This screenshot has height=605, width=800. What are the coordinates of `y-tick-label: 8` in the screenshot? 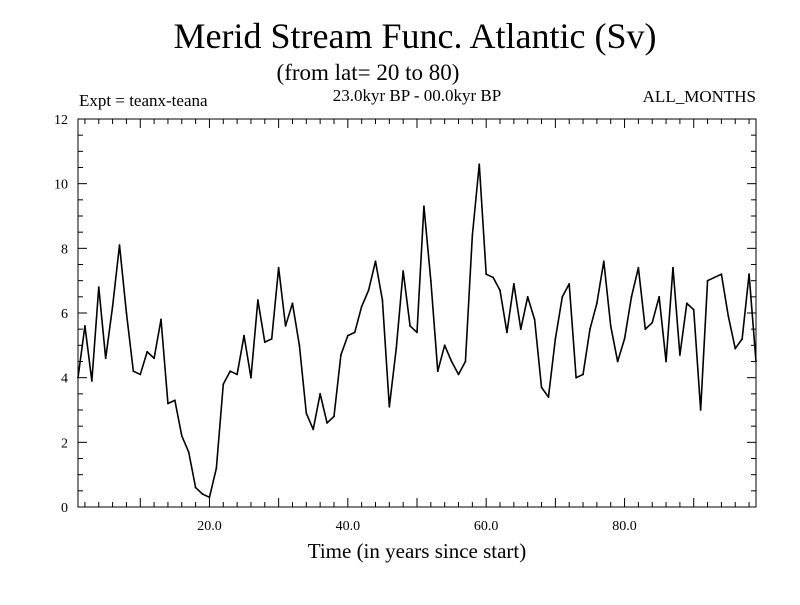 It's located at (64, 249).